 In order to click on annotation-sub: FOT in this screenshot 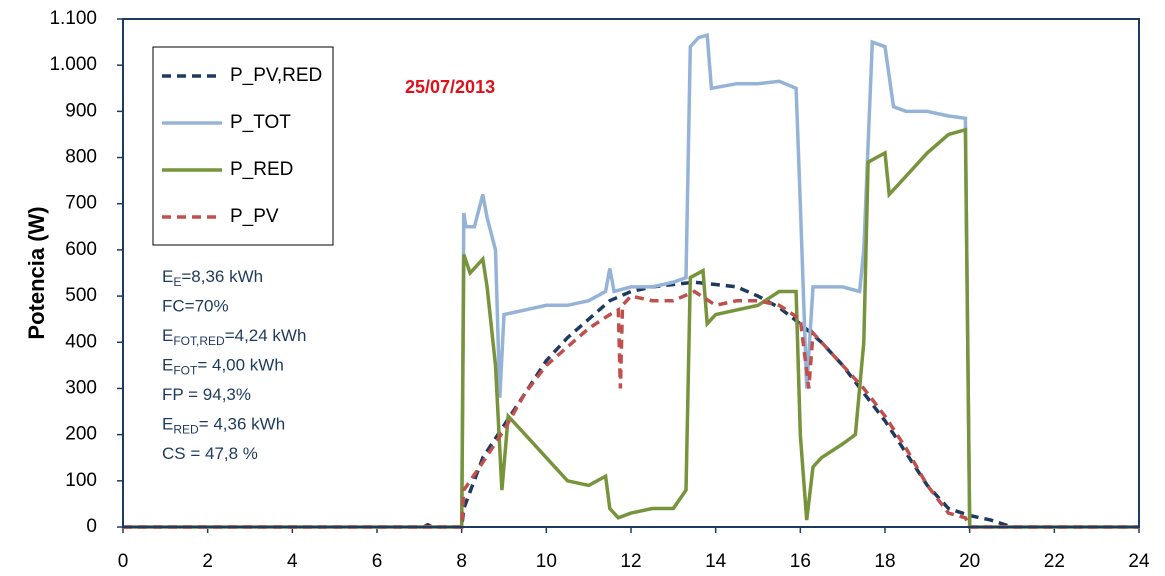, I will do `click(185, 371)`.